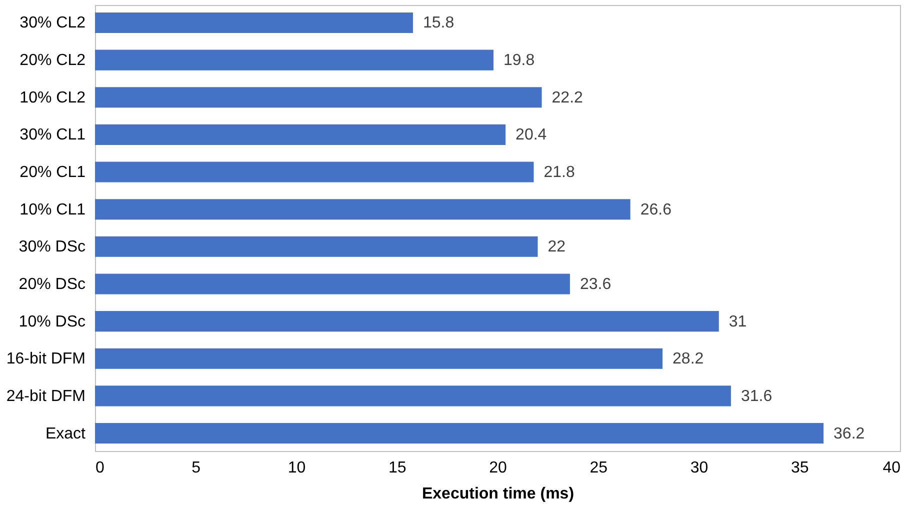 The height and width of the screenshot is (516, 915). Describe the element at coordinates (756, 396) in the screenshot. I see `data-label: 31.6` at that location.